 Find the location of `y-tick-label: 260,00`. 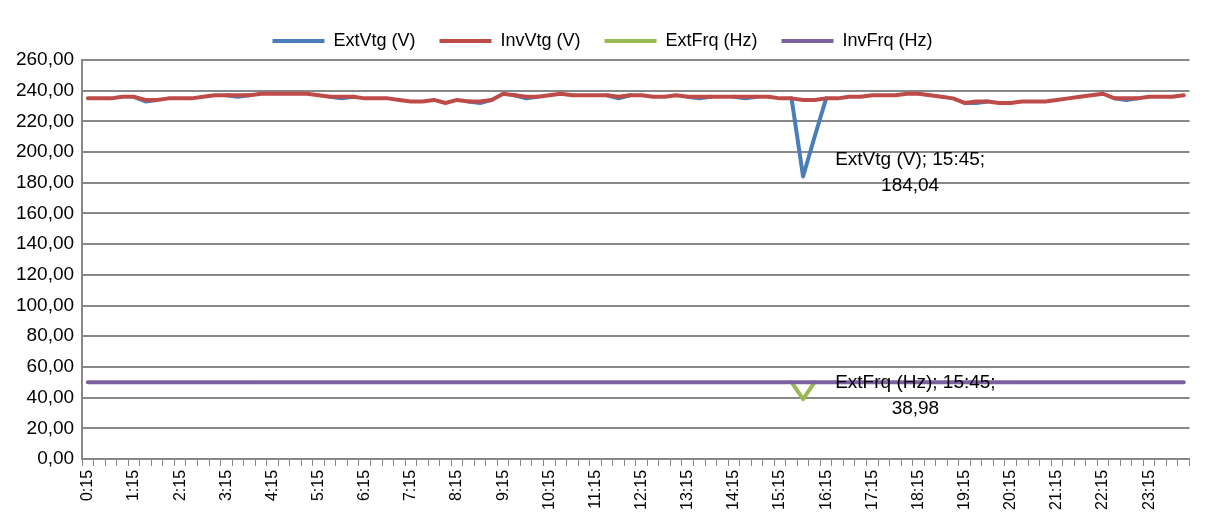

y-tick-label: 260,00 is located at coordinates (45, 59).